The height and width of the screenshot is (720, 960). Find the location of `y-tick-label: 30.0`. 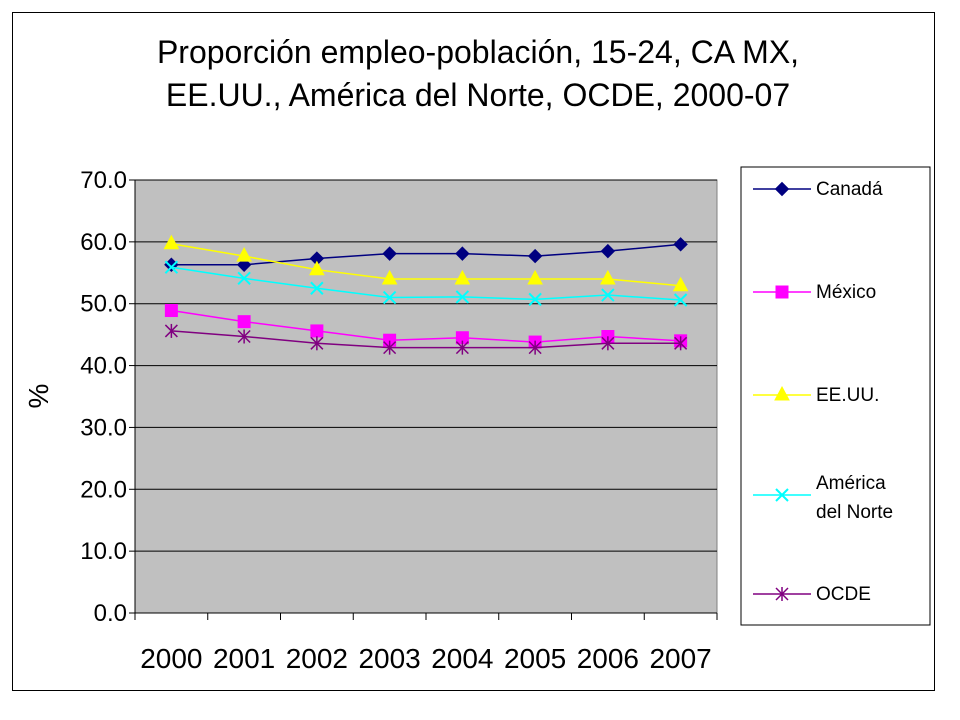

y-tick-label: 30.0 is located at coordinates (103, 427).